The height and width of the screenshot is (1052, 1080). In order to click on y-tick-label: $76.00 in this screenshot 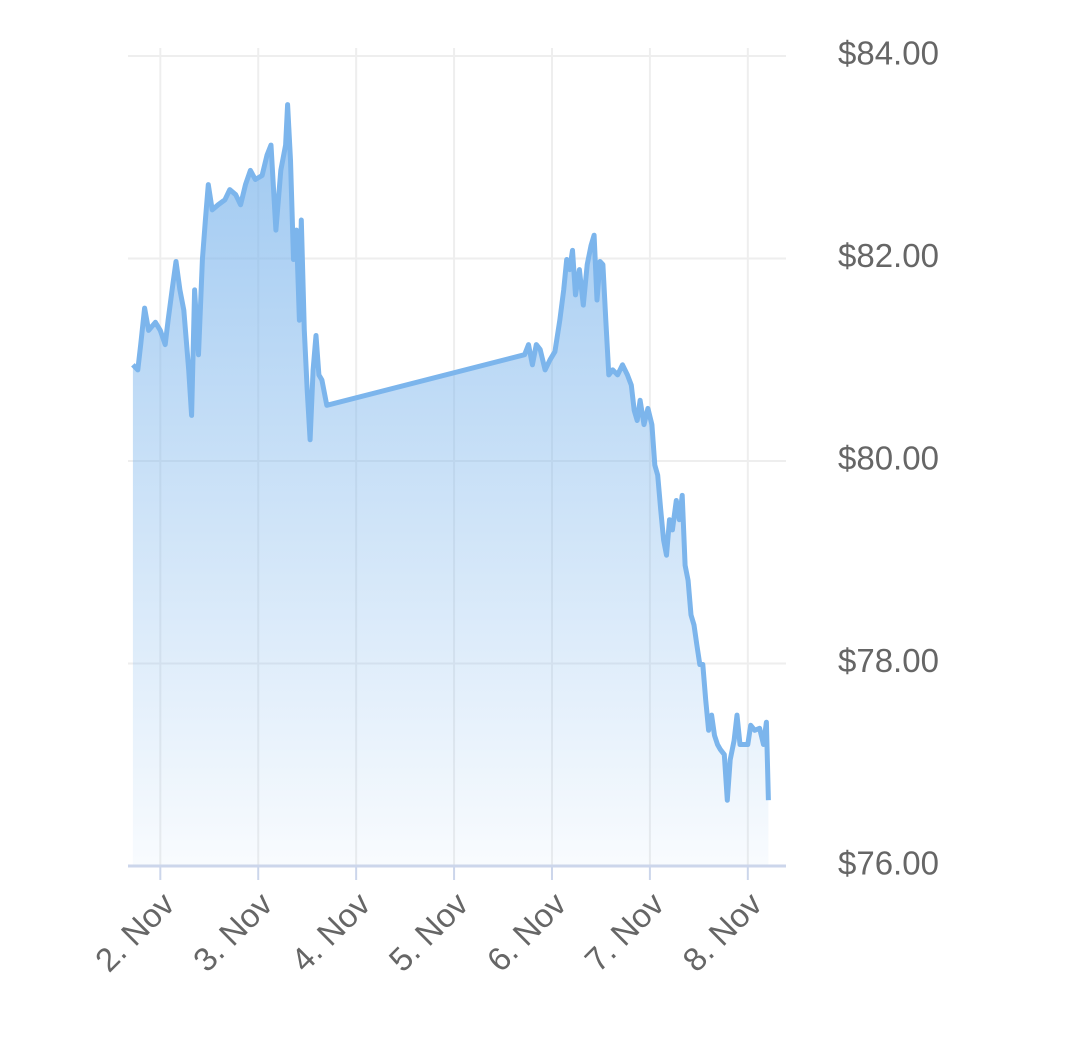, I will do `click(888, 863)`.